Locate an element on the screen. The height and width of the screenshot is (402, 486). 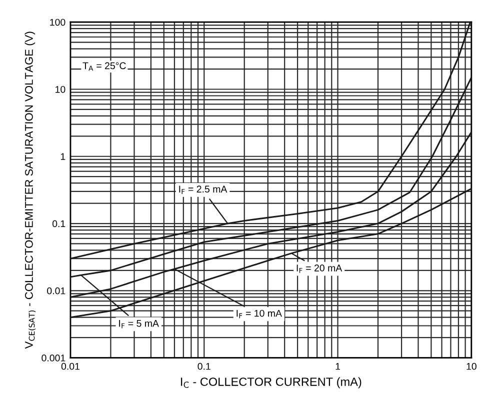
x-tick-label: 0.01 is located at coordinates (70, 366).